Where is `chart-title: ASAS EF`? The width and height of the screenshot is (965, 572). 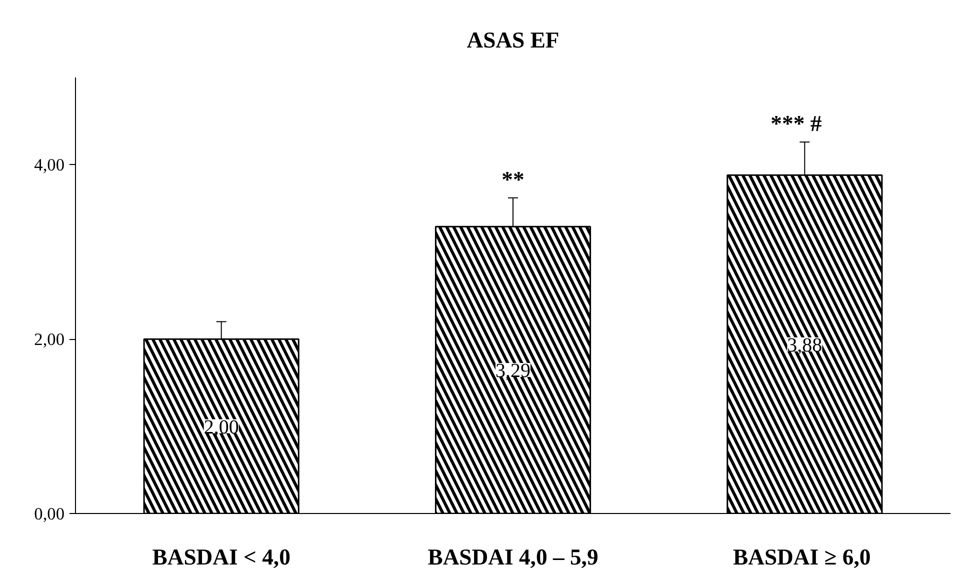
chart-title: ASAS EF is located at coordinates (513, 40).